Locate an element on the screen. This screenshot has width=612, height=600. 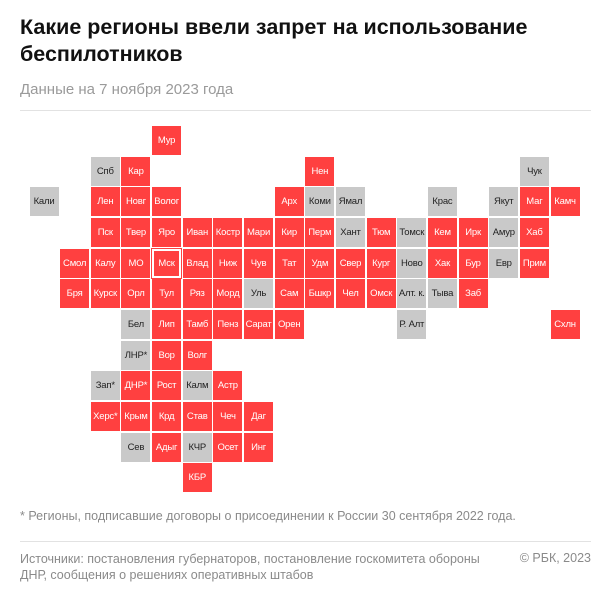
region-tile: Осет is located at coordinates (228, 447).